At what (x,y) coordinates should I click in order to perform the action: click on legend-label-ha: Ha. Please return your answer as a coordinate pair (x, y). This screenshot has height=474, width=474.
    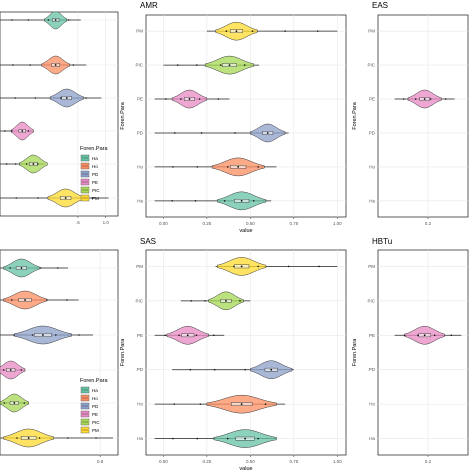
    Looking at the image, I should click on (95, 390).